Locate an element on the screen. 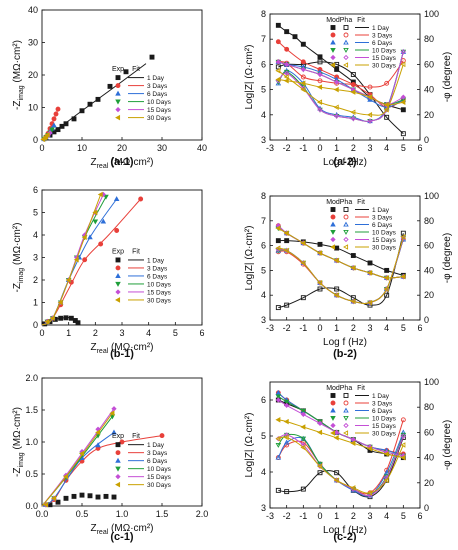  x-tick-label: -3 is located at coordinates (270, 516).